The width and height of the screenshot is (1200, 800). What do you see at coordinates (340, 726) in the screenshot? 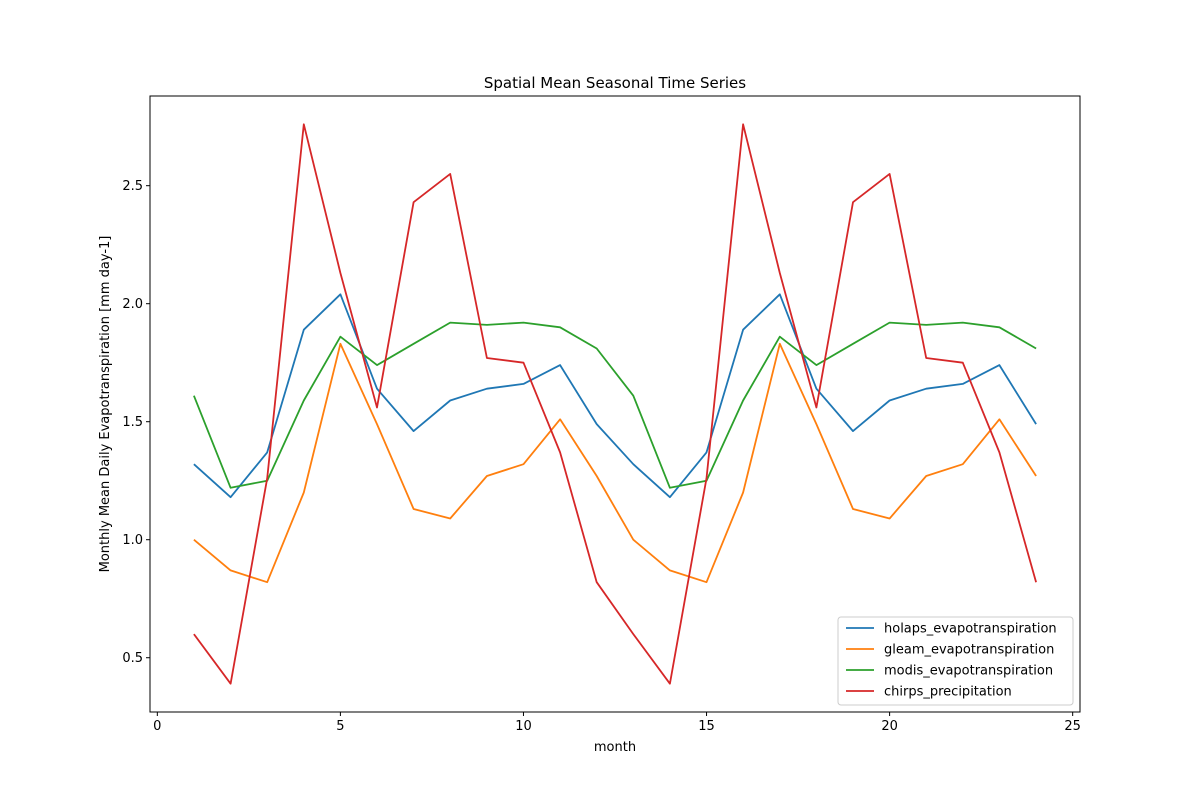
I see `x-tick-label: 5` at bounding box center [340, 726].